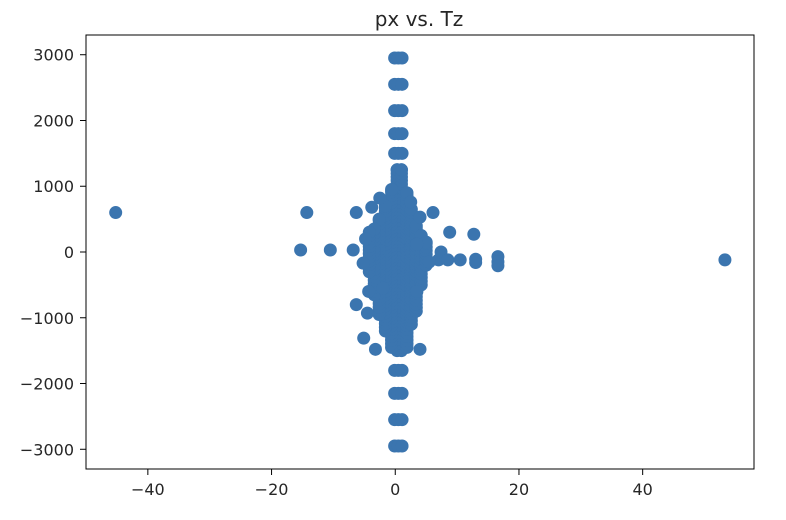 This screenshot has width=786, height=520. What do you see at coordinates (69, 252) in the screenshot?
I see `y-tick-label: 0` at bounding box center [69, 252].